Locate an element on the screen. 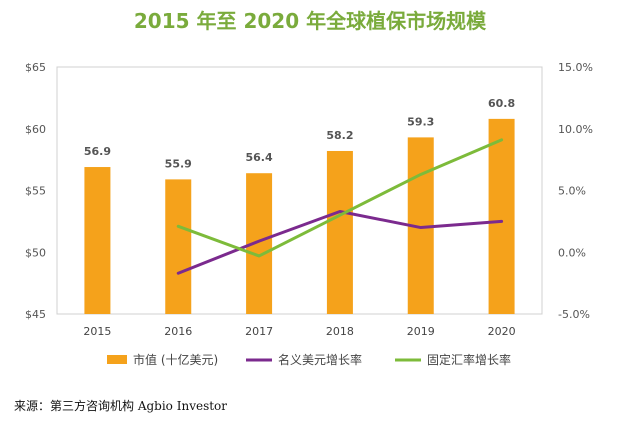 Image resolution: width=621 pixels, height=424 pixels. right-axis: -5.0% 0.0% 5.0% 10.0% 15.0% is located at coordinates (575, 191).